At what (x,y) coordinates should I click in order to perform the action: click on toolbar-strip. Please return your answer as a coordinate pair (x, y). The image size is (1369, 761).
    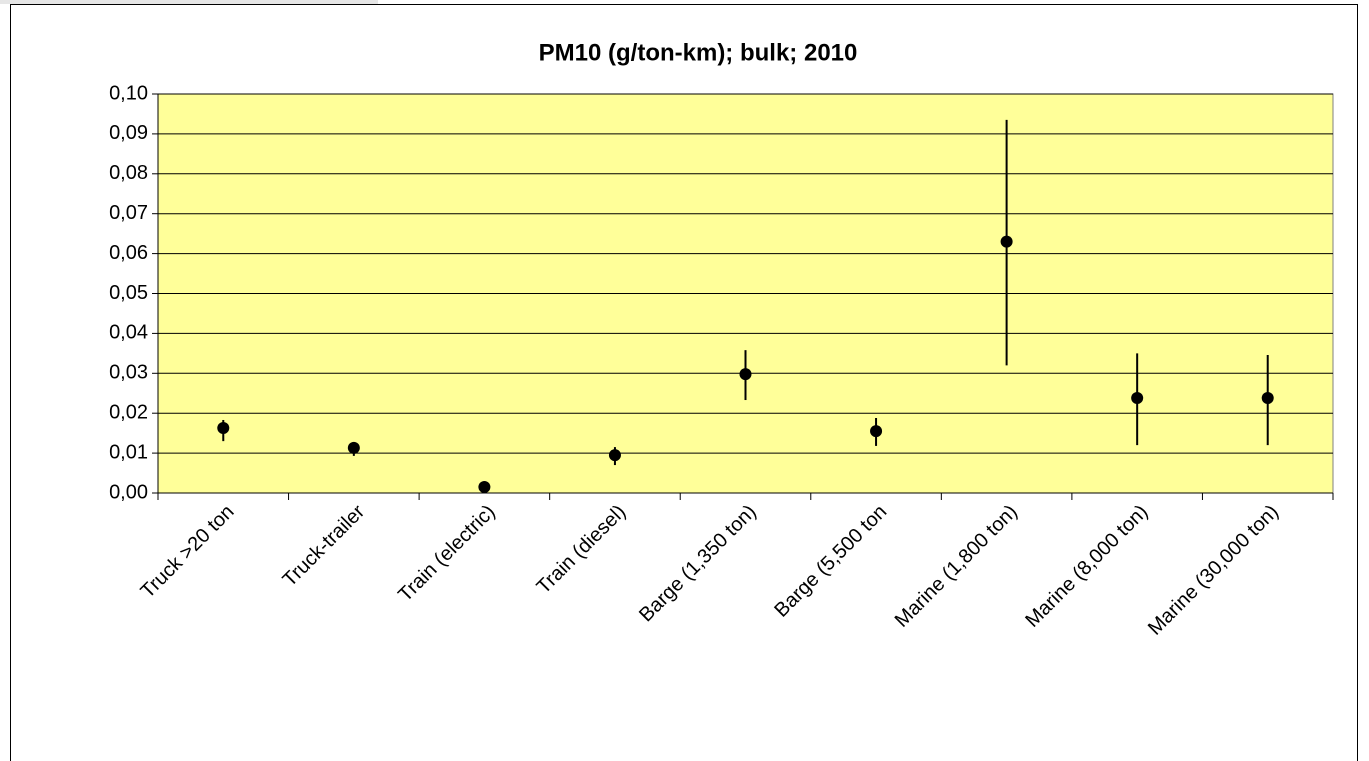
    Looking at the image, I should click on (189, 2).